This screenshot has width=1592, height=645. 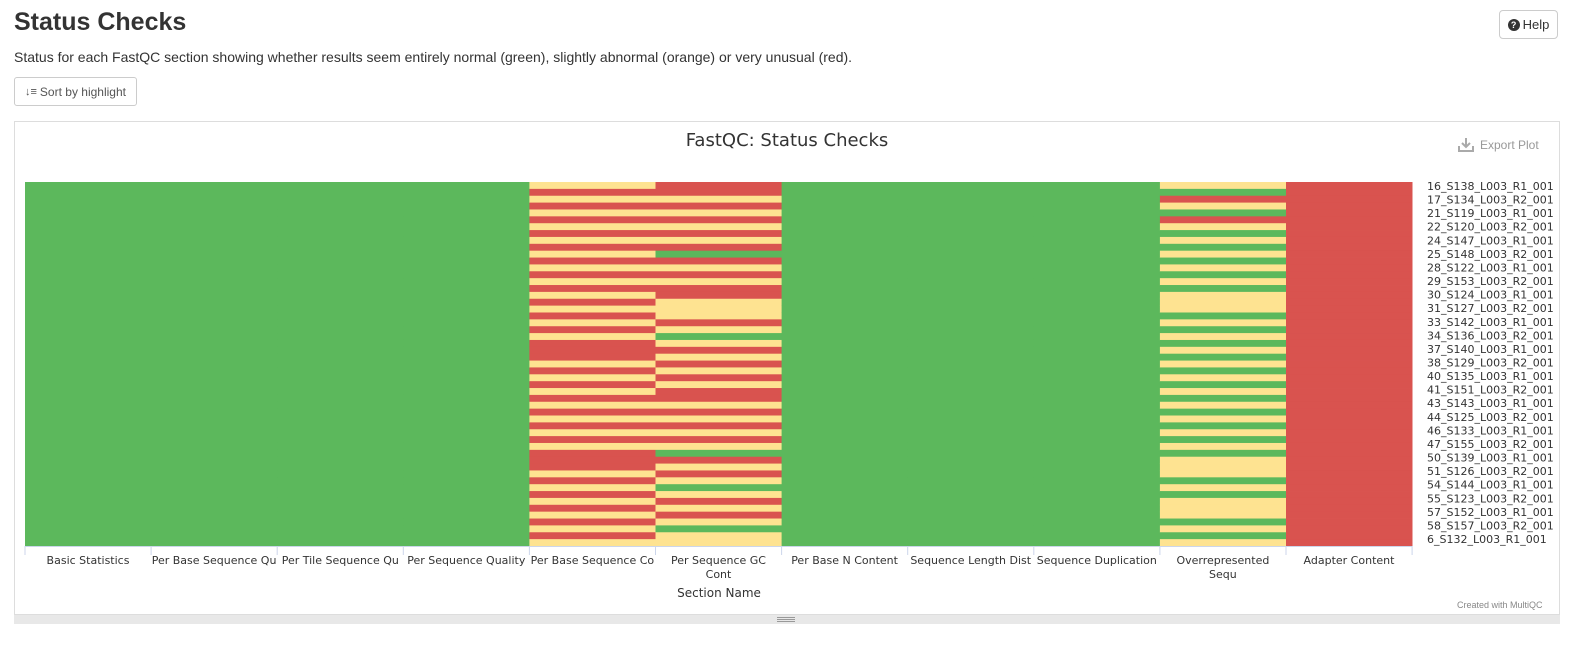 What do you see at coordinates (1490, 444) in the screenshot?
I see `y-tick-label: 47_S155_L003_R2_001` at bounding box center [1490, 444].